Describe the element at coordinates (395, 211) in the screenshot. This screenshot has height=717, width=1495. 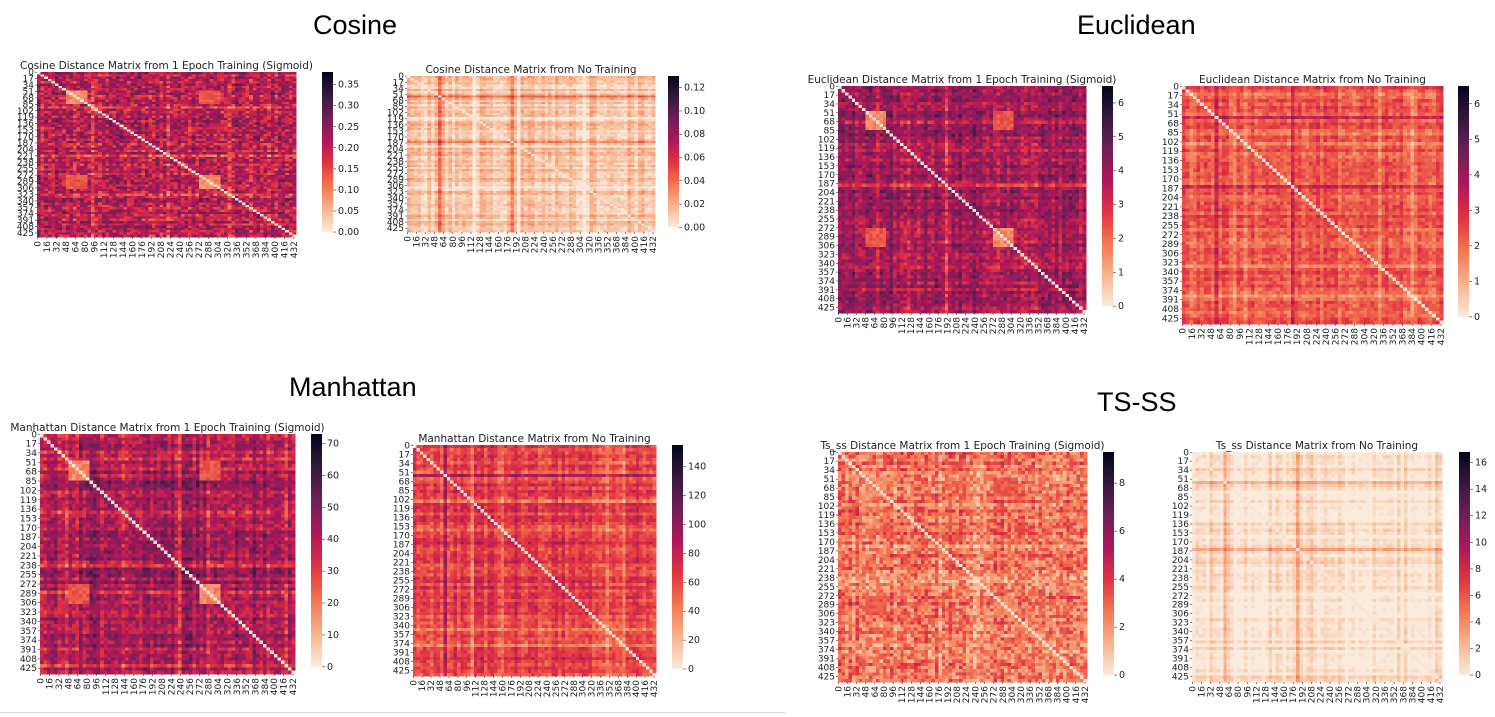
I see `y-tick-label: 374` at that location.